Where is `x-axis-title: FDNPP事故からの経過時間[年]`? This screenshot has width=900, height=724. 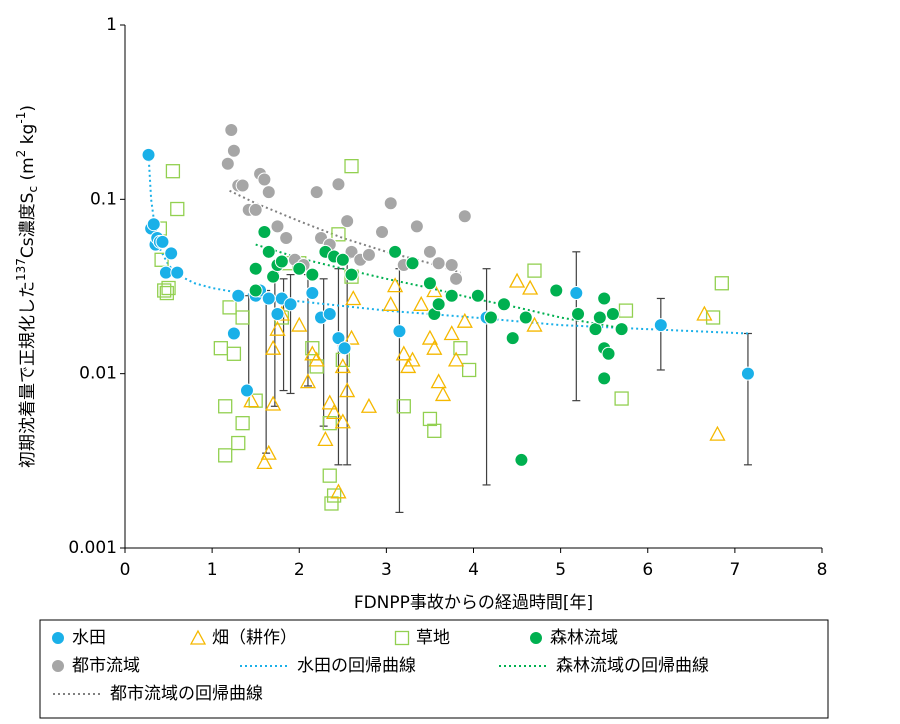
x-axis-title: FDNPP事故からの経過時間[年] is located at coordinates (473, 603).